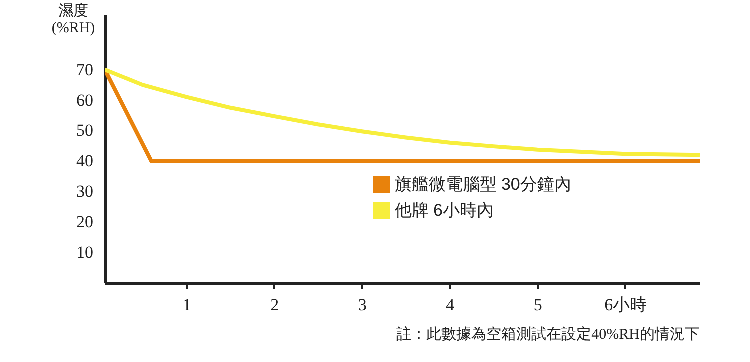 This screenshot has height=362, width=750. I want to click on x-tick-label: 2, so click(275, 305).